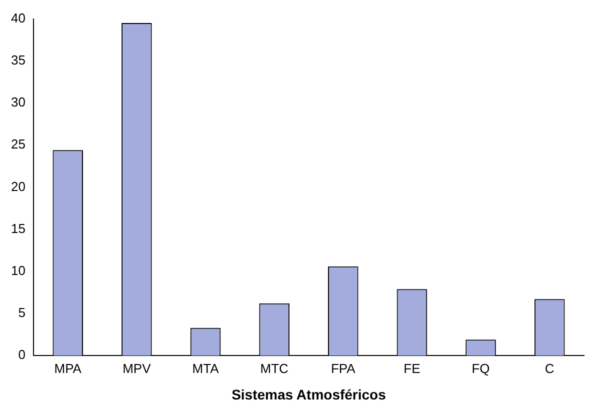  Describe the element at coordinates (18, 228) in the screenshot. I see `y-tick-label: 15` at that location.